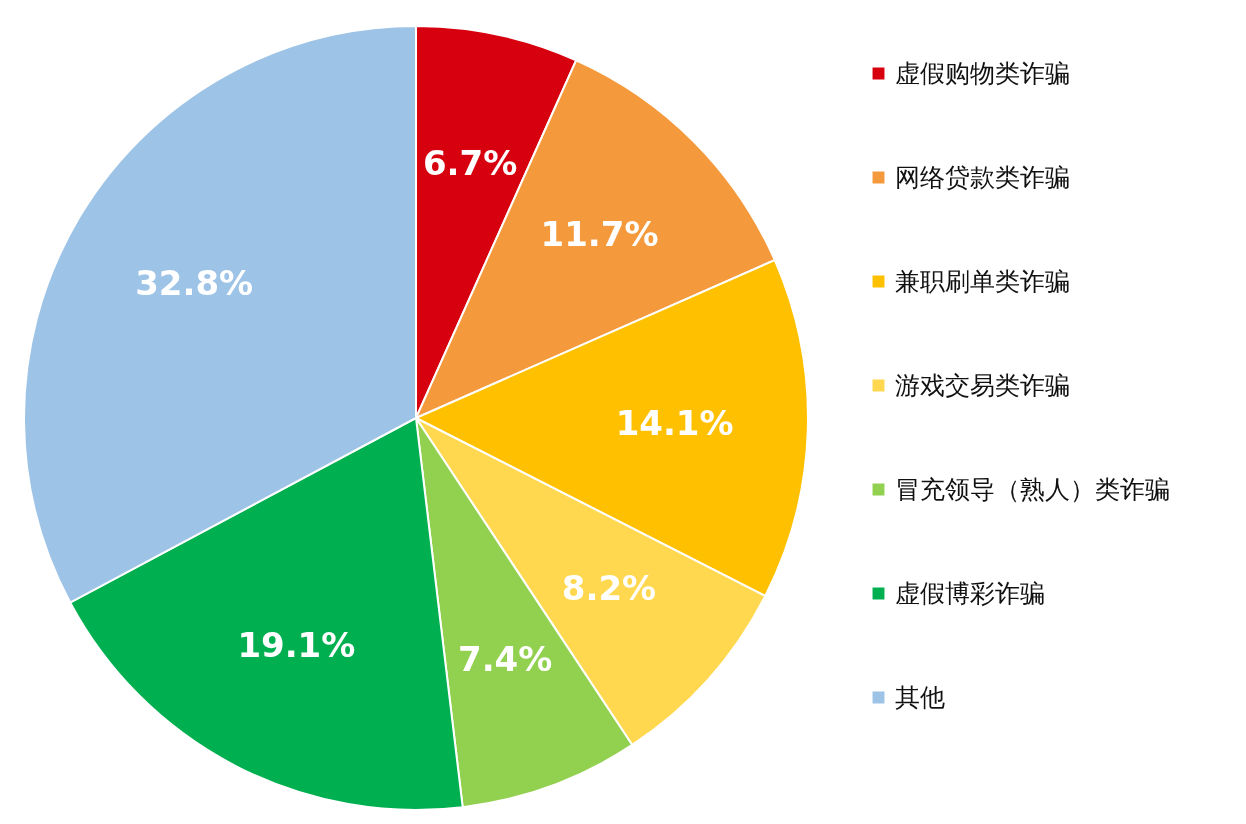 This screenshot has width=1246, height=824. I want to click on data-label: 32.8%, so click(194, 282).